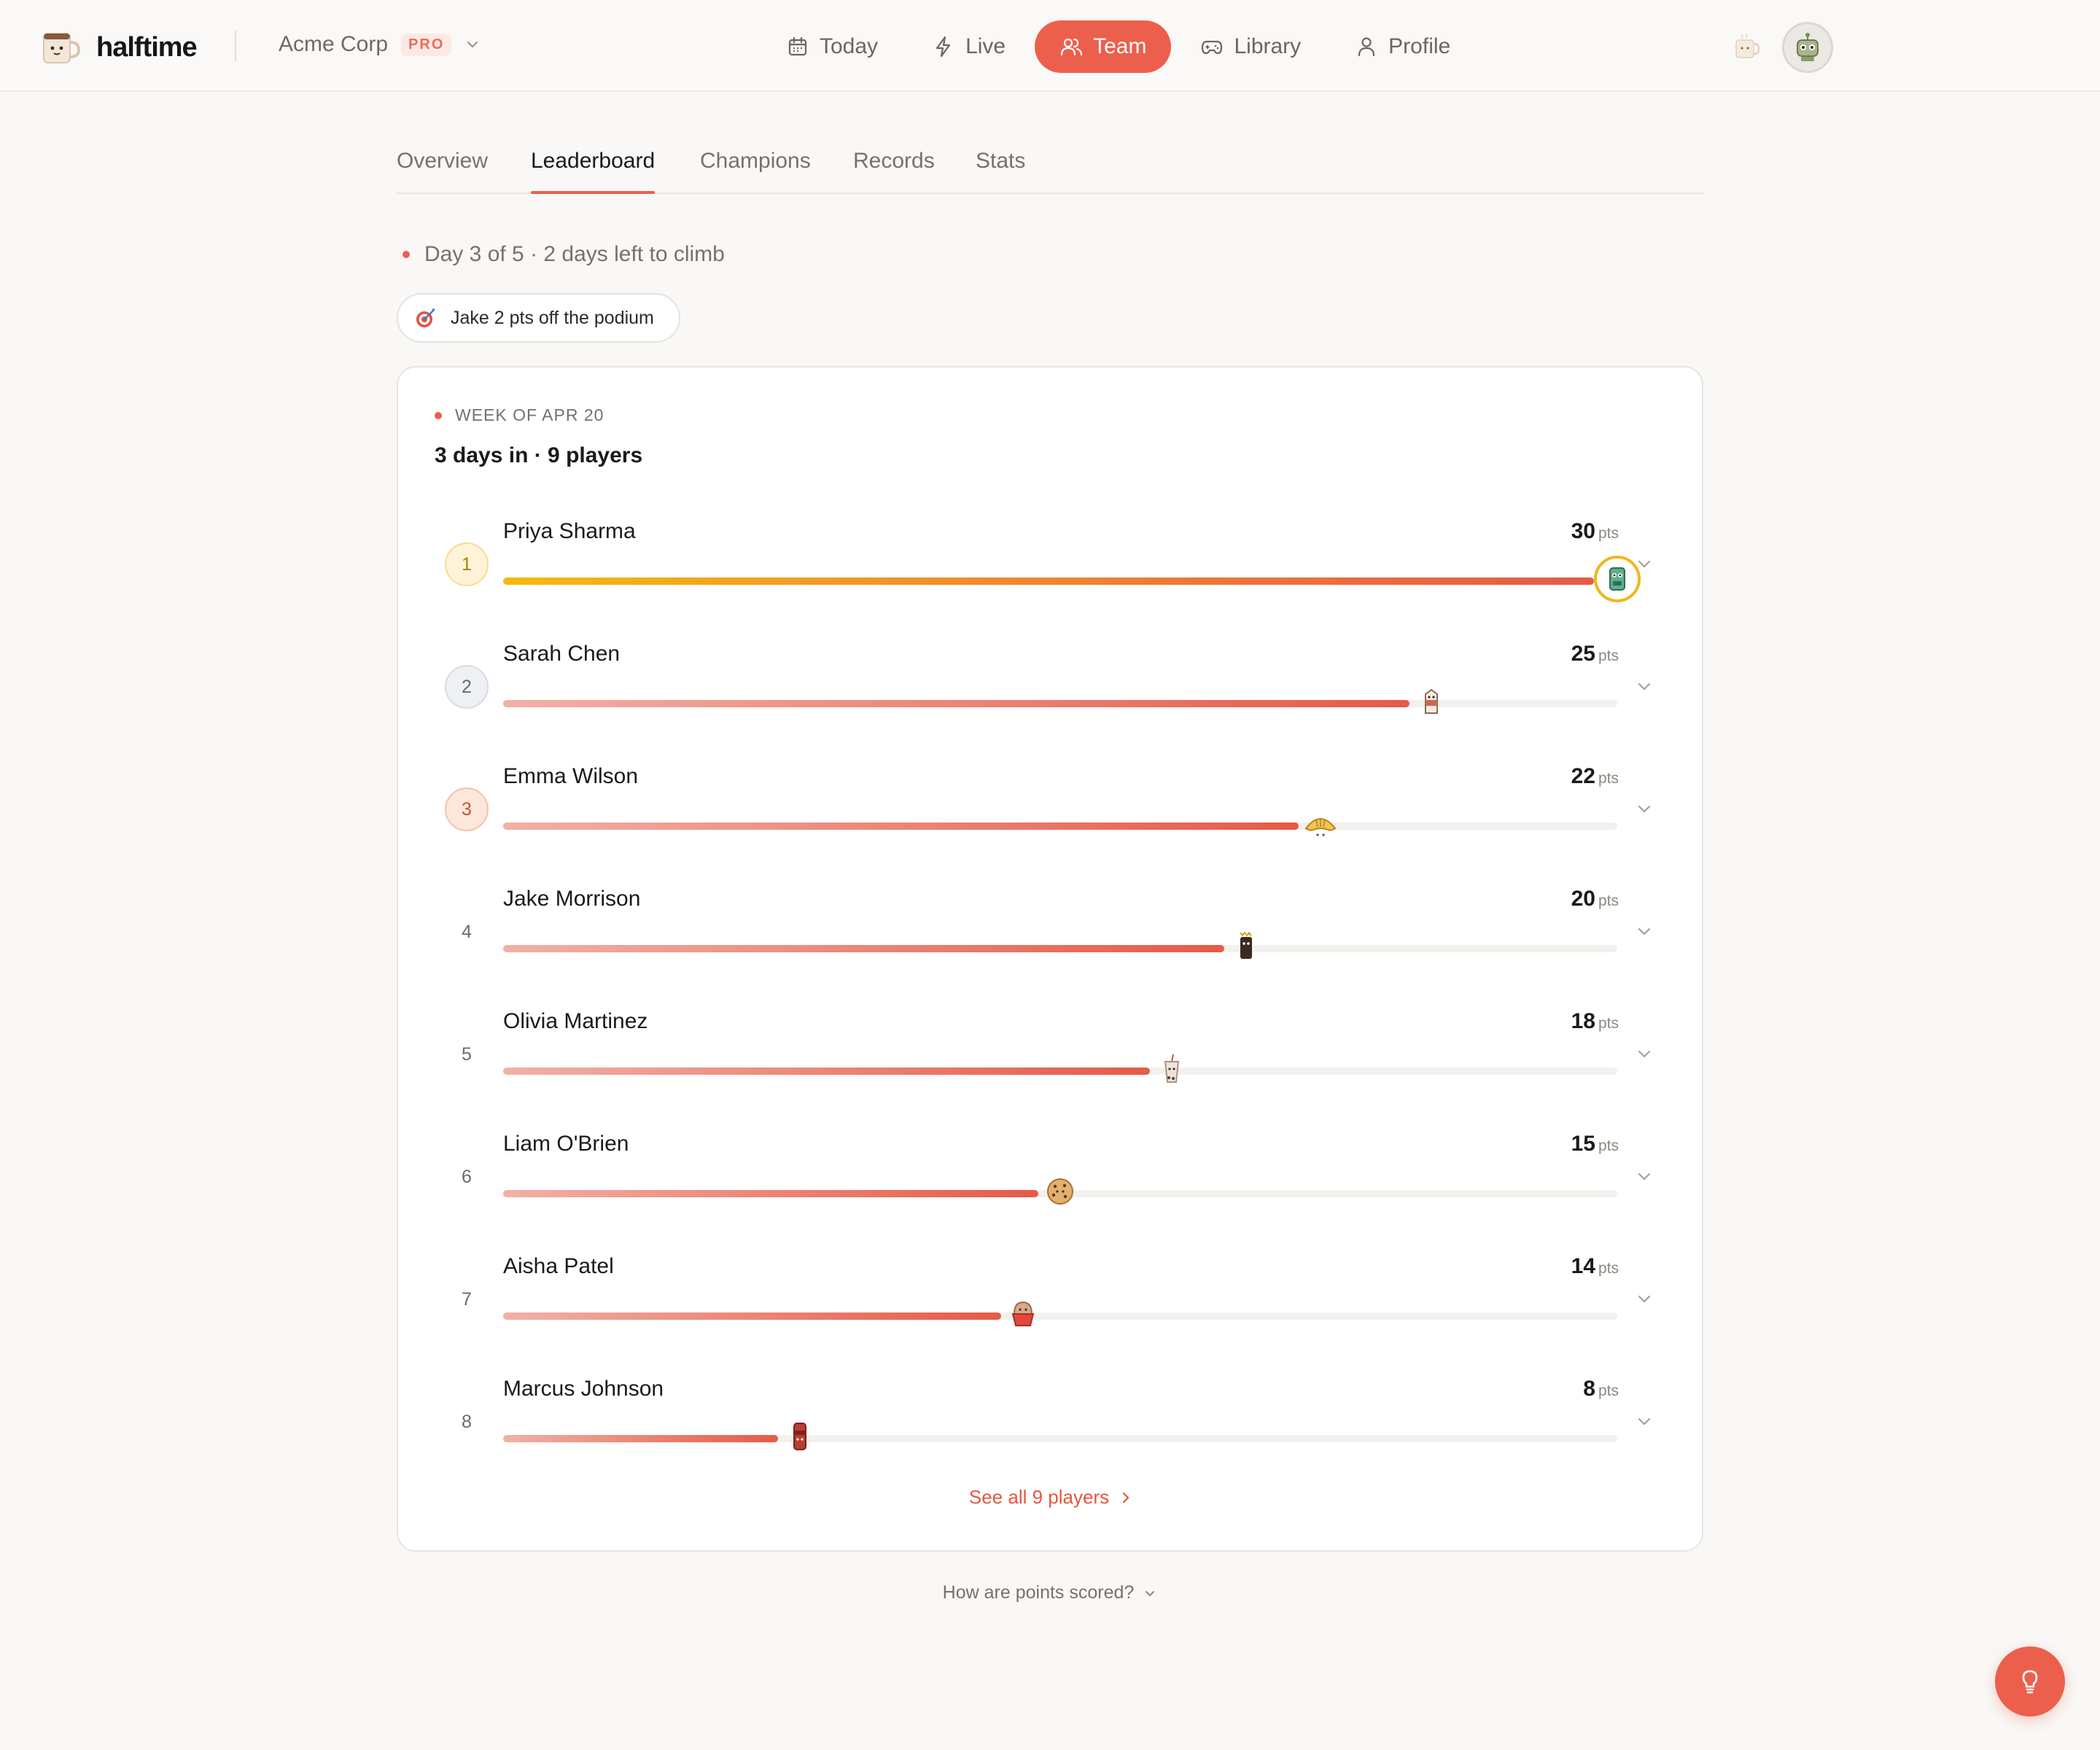 The width and height of the screenshot is (2100, 1750). I want to click on nav-profile: Profile, so click(1402, 46).